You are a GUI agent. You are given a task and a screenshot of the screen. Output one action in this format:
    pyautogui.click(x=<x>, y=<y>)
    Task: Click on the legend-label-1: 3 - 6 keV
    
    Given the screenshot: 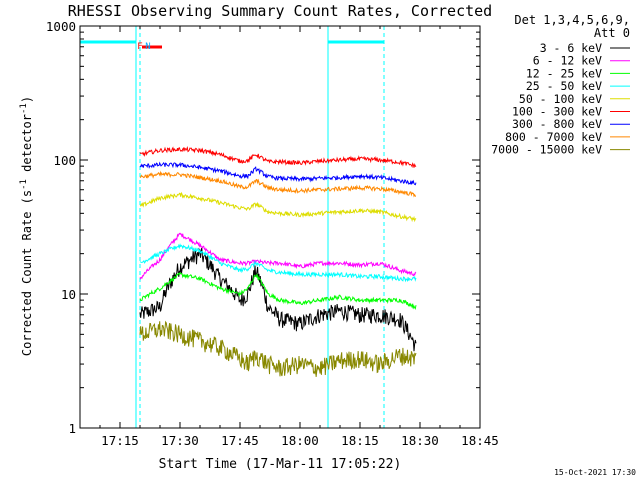 What is the action you would take?
    pyautogui.click(x=571, y=48)
    